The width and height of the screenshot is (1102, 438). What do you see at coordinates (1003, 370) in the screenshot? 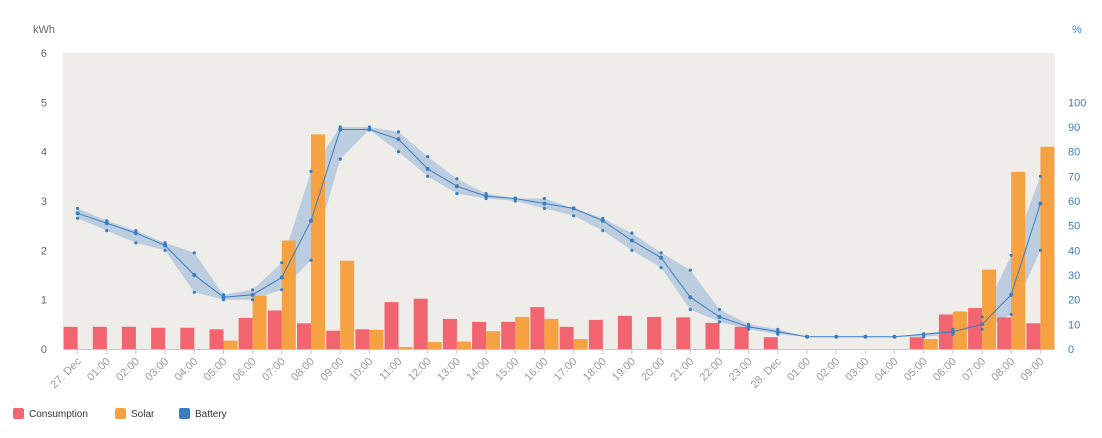
I see `x-tick-label: 08:00` at bounding box center [1003, 370].